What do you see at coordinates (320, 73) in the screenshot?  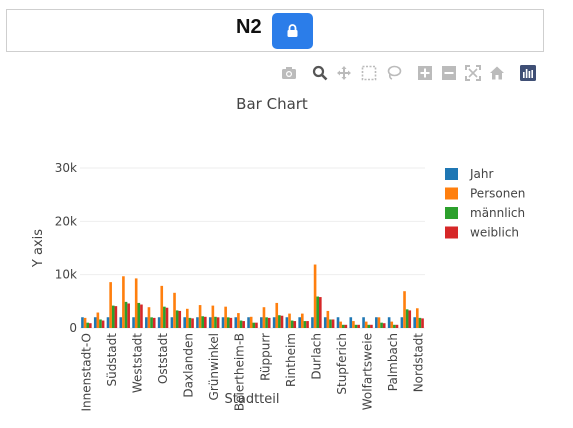 I see `zoom-icon` at bounding box center [320, 73].